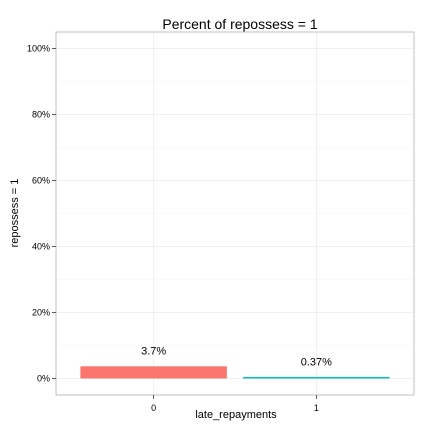  Describe the element at coordinates (41, 247) in the screenshot. I see `y-tick-label: 40%` at that location.